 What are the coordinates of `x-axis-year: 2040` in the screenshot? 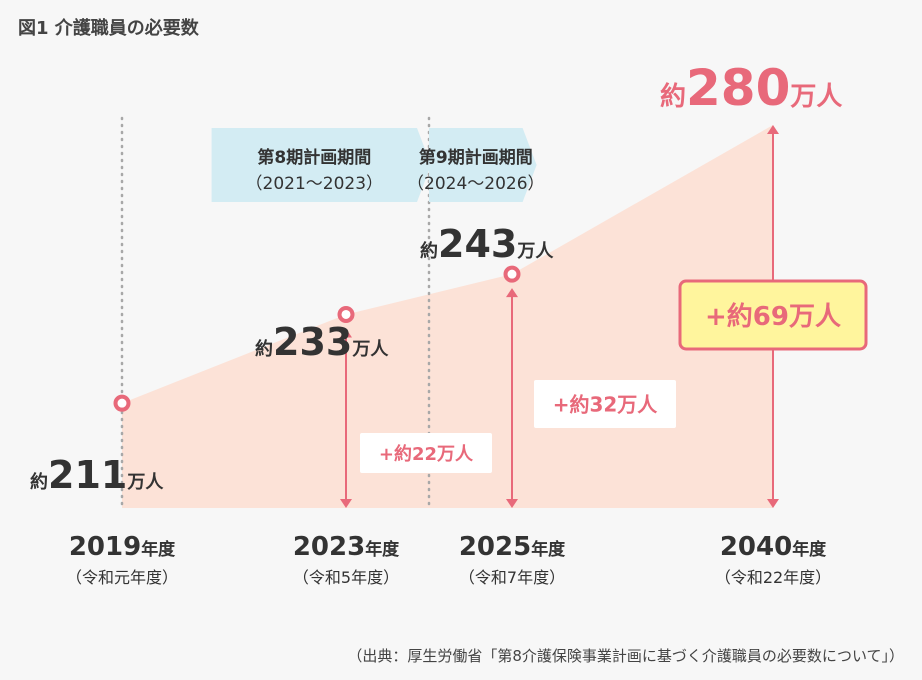 It's located at (756, 547).